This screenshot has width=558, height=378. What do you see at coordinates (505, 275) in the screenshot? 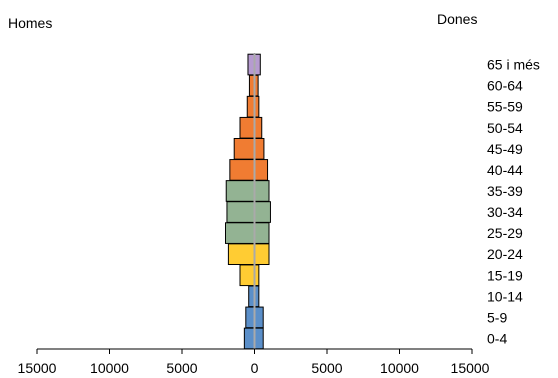
I see `category-label: 15-19` at bounding box center [505, 275].